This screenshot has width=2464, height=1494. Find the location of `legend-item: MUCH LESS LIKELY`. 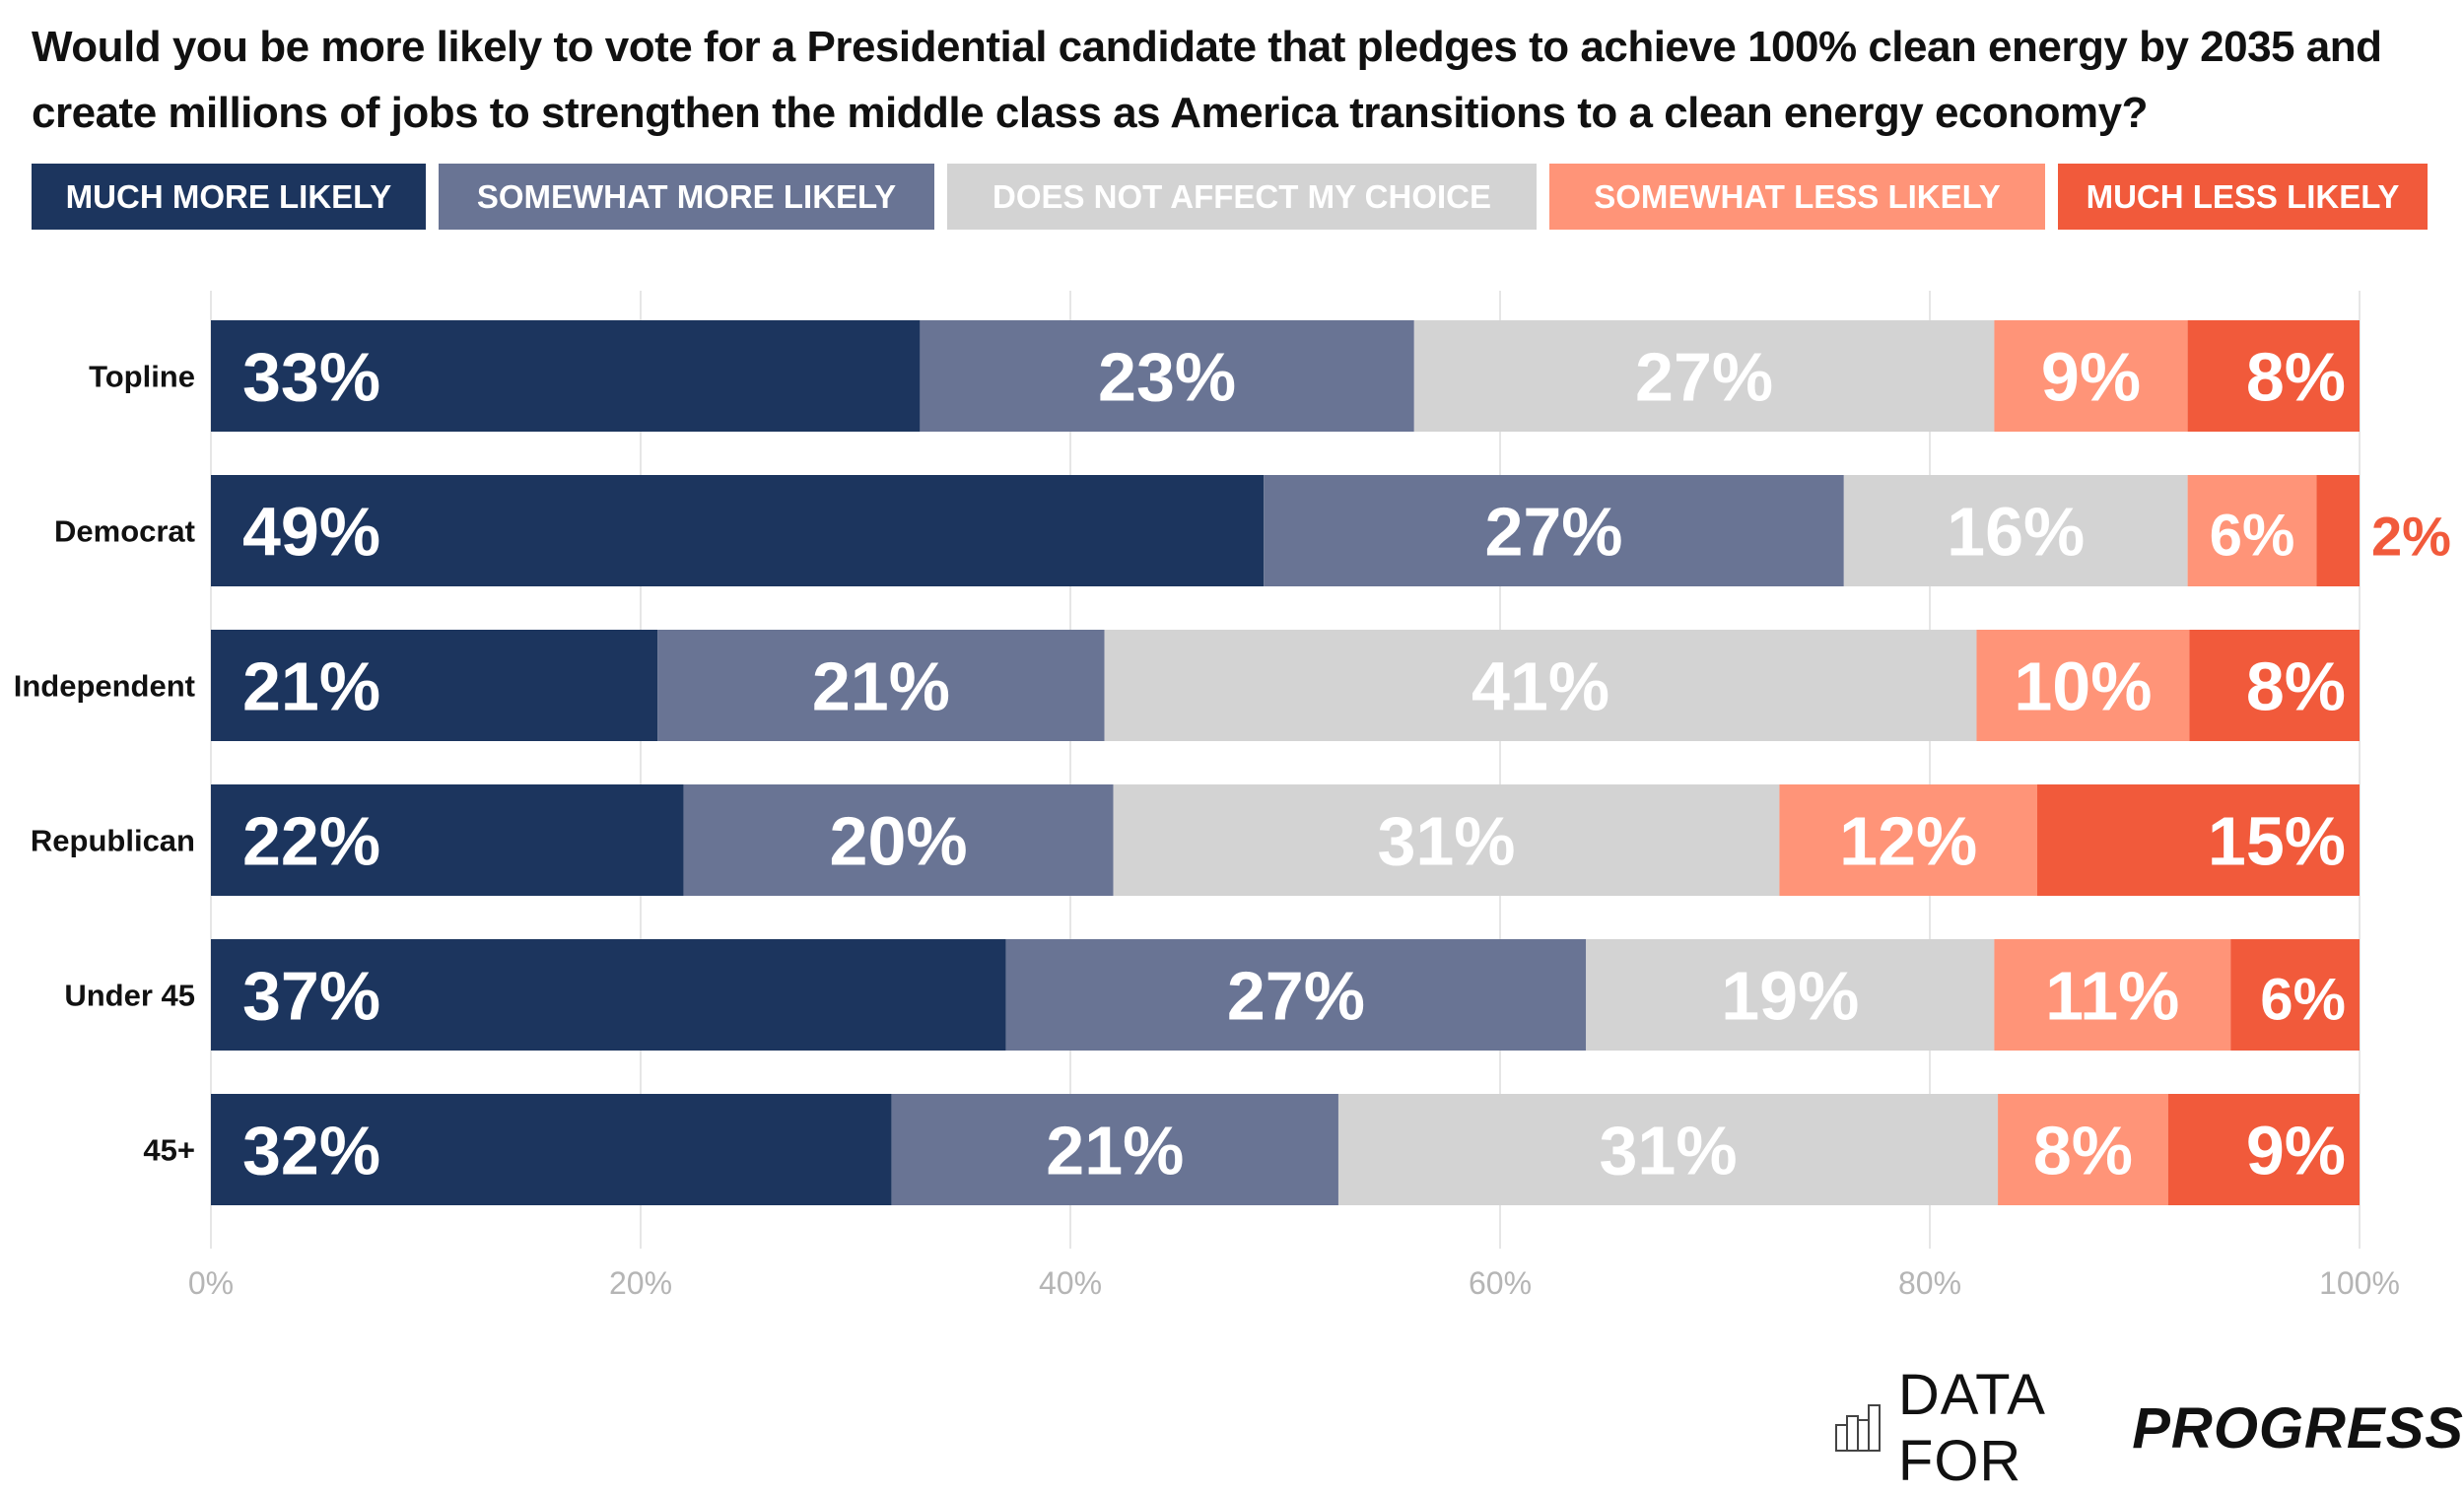

legend-item: MUCH LESS LIKELY is located at coordinates (2243, 197).